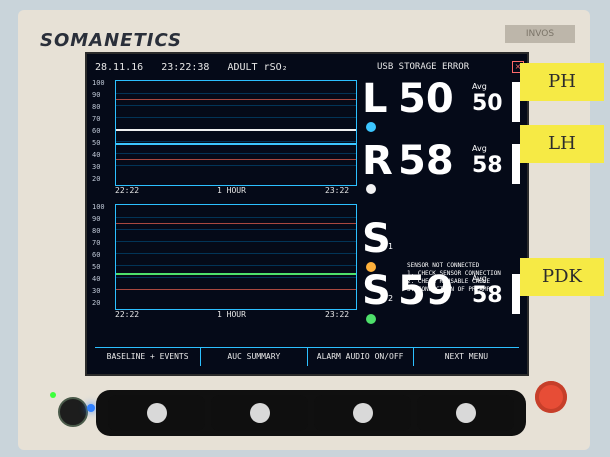  I want to click on channel-label: R, so click(377, 161).